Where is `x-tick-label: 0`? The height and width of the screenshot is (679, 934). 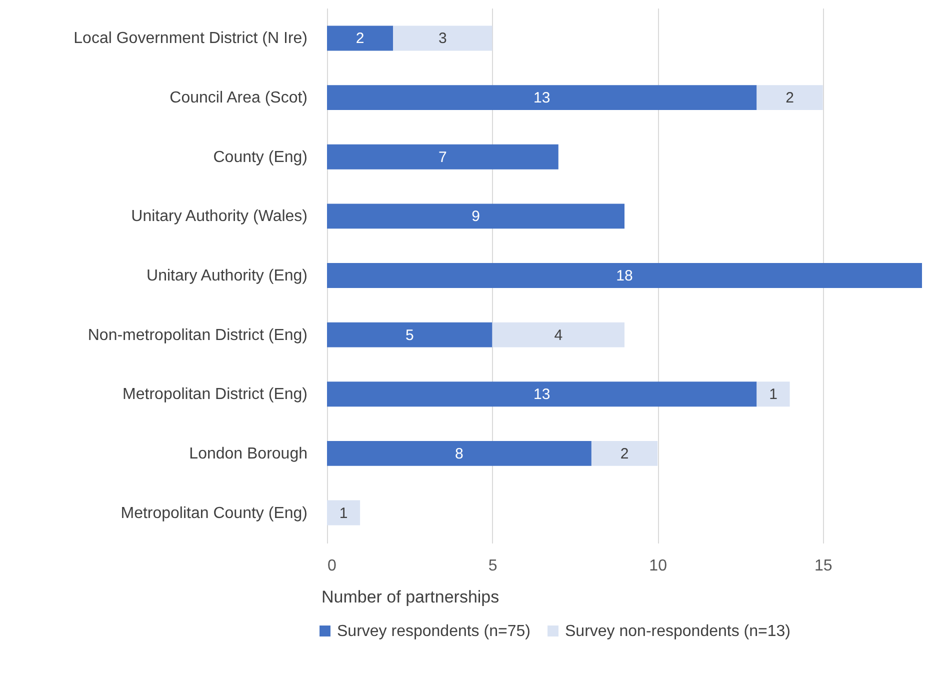
x-tick-label: 0 is located at coordinates (332, 566).